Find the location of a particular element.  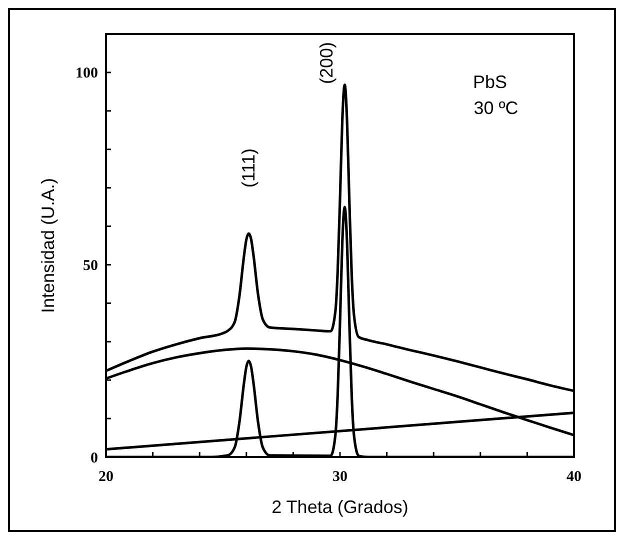

x-tick-label: 20 is located at coordinates (106, 477).